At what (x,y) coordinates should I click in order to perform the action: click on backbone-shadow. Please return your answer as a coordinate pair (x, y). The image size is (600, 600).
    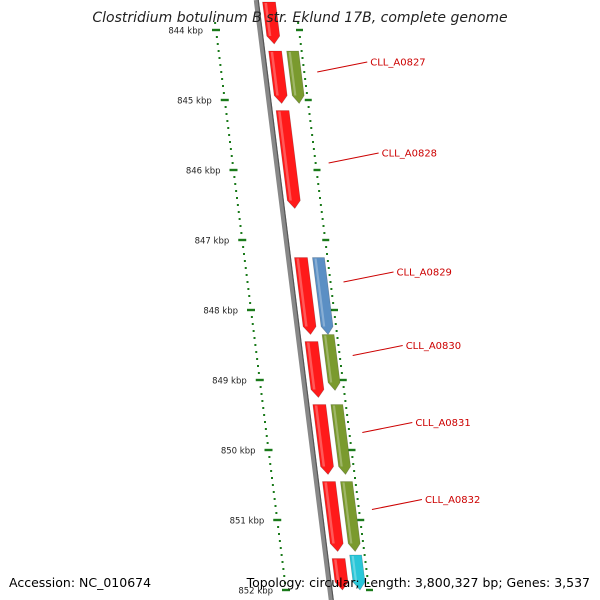
    Looking at the image, I should click on (295, 300).